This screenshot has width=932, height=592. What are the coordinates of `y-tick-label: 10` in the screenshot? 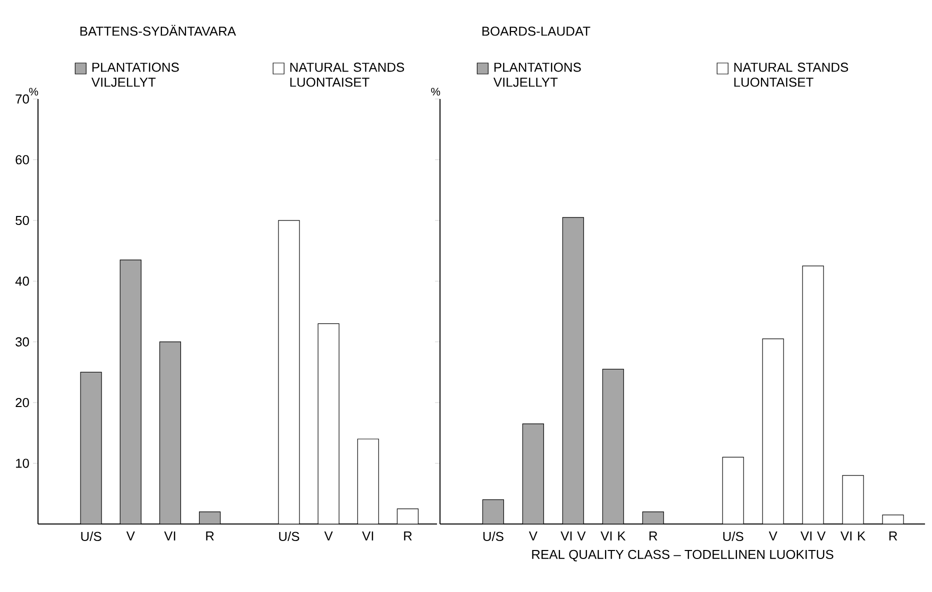 It's located at (22, 463).